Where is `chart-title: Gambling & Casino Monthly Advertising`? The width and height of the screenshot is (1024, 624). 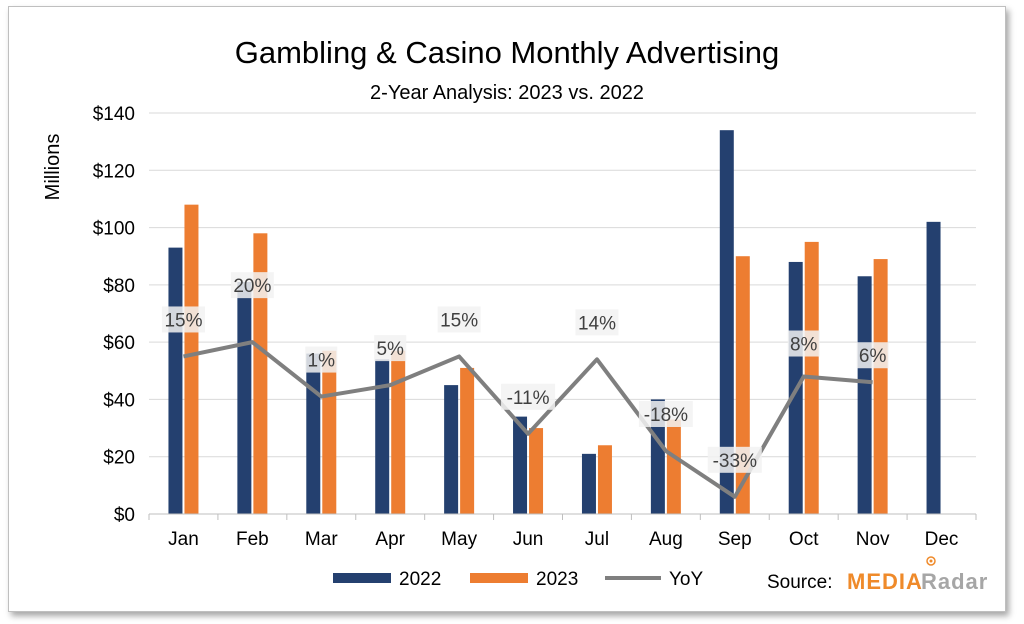
chart-title: Gambling & Casino Monthly Advertising is located at coordinates (507, 52).